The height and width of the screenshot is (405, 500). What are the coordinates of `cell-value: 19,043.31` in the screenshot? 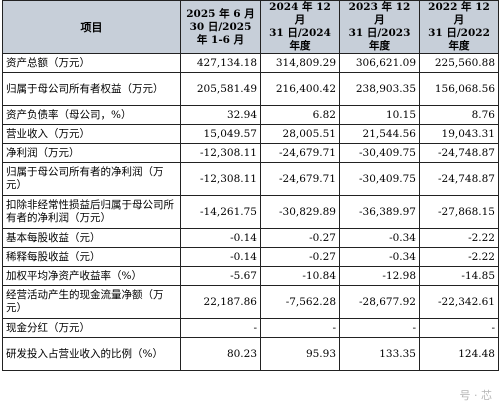 It's located at (459, 134).